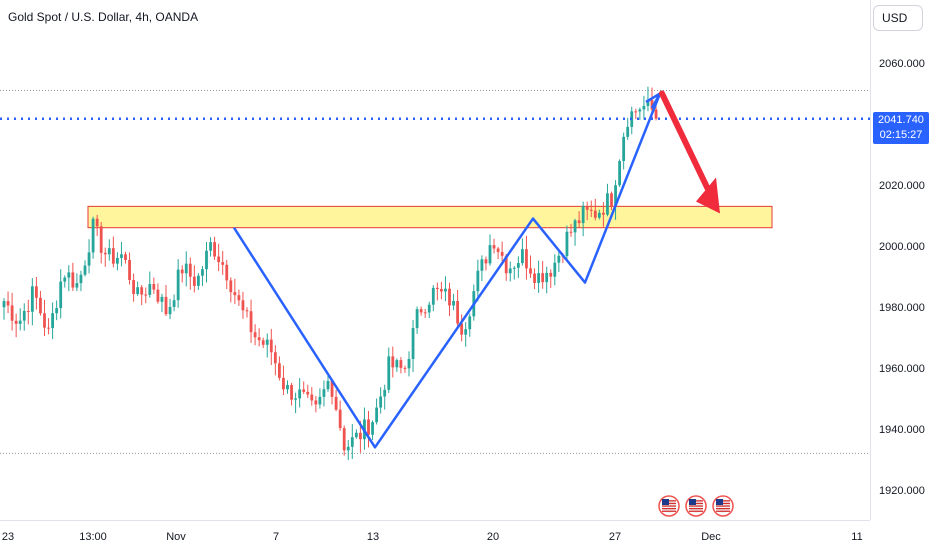 The image size is (932, 556). I want to click on time-axis: 23 13:00 Nov 7 13 20 27 Dec 11, so click(435, 535).